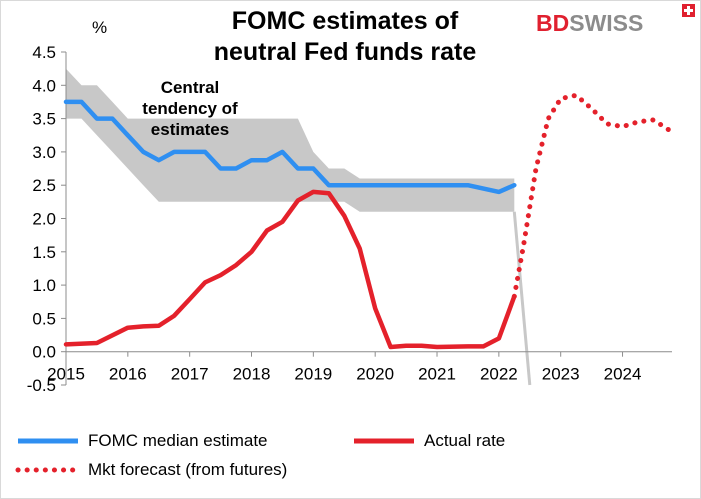  I want to click on x-tick-label: 2024, so click(623, 374).